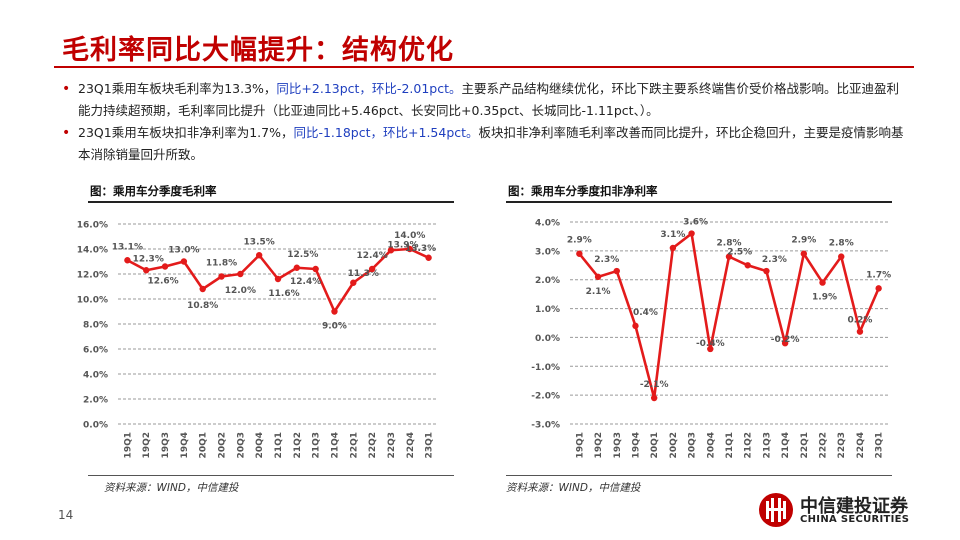 The width and height of the screenshot is (960, 540). I want to click on chart-title-rule, so click(699, 202).